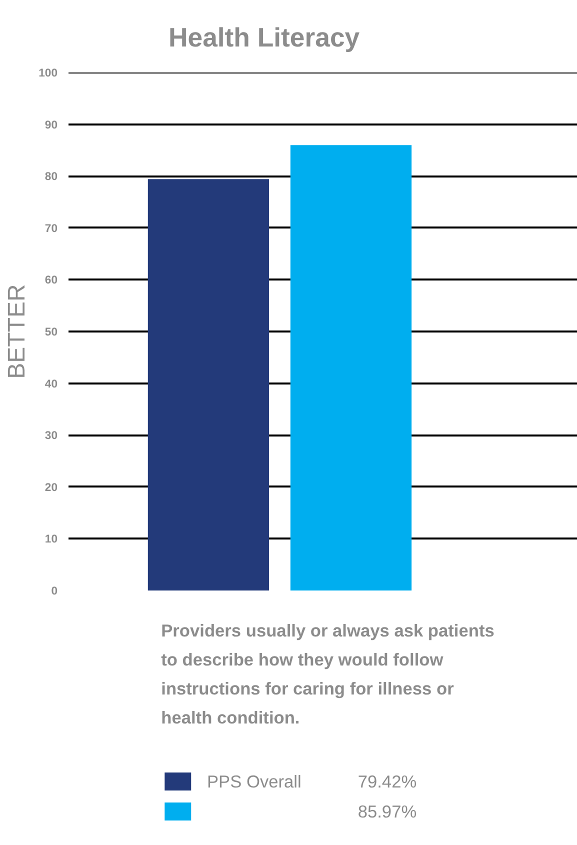 The width and height of the screenshot is (577, 845). Describe the element at coordinates (51, 384) in the screenshot. I see `y-tick-label: 40` at that location.